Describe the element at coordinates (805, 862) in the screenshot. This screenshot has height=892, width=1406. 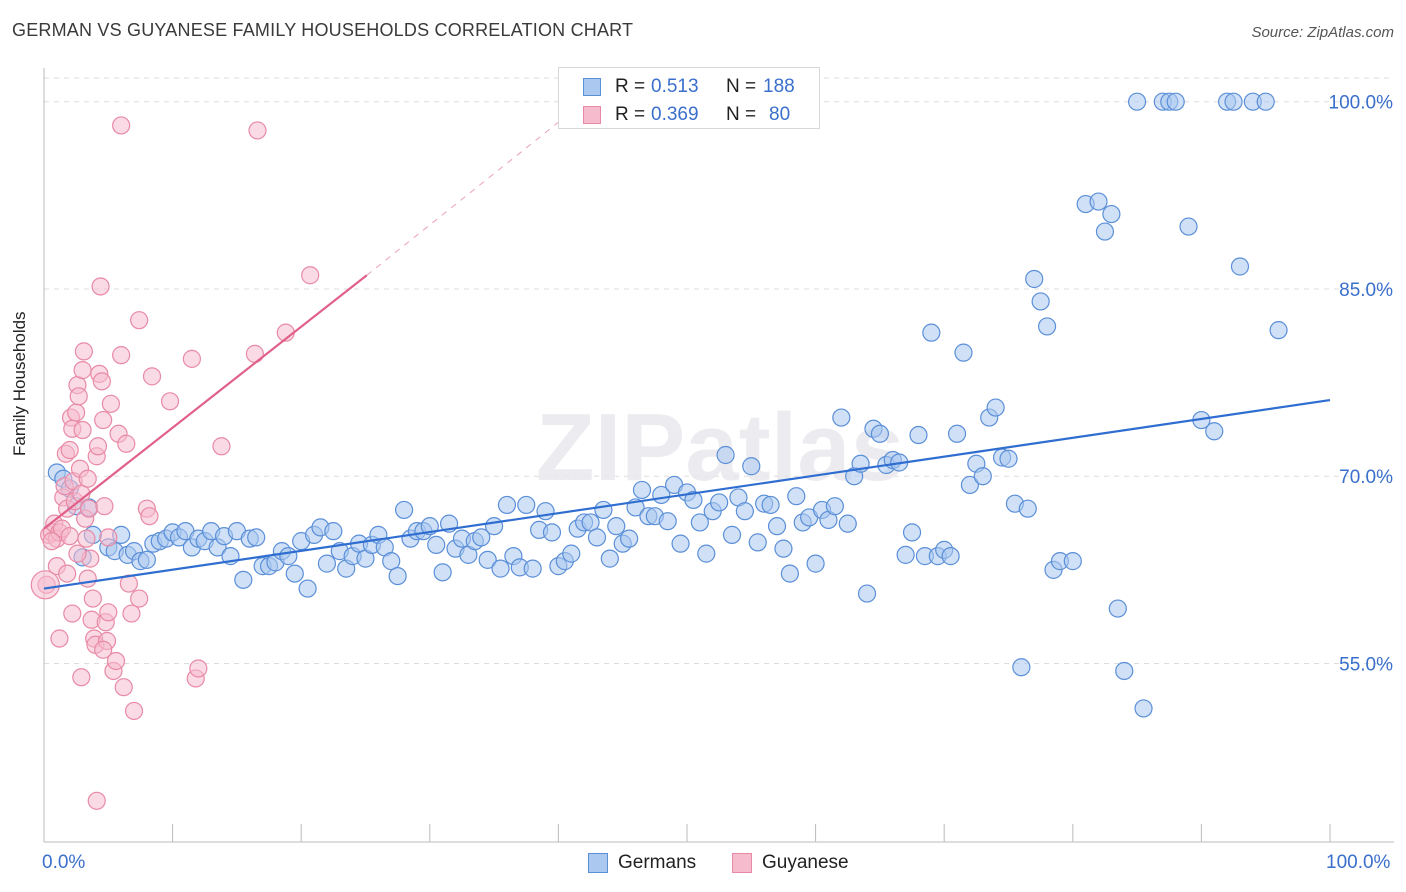
I see `legend-label-guyanese: Guyanese` at that location.